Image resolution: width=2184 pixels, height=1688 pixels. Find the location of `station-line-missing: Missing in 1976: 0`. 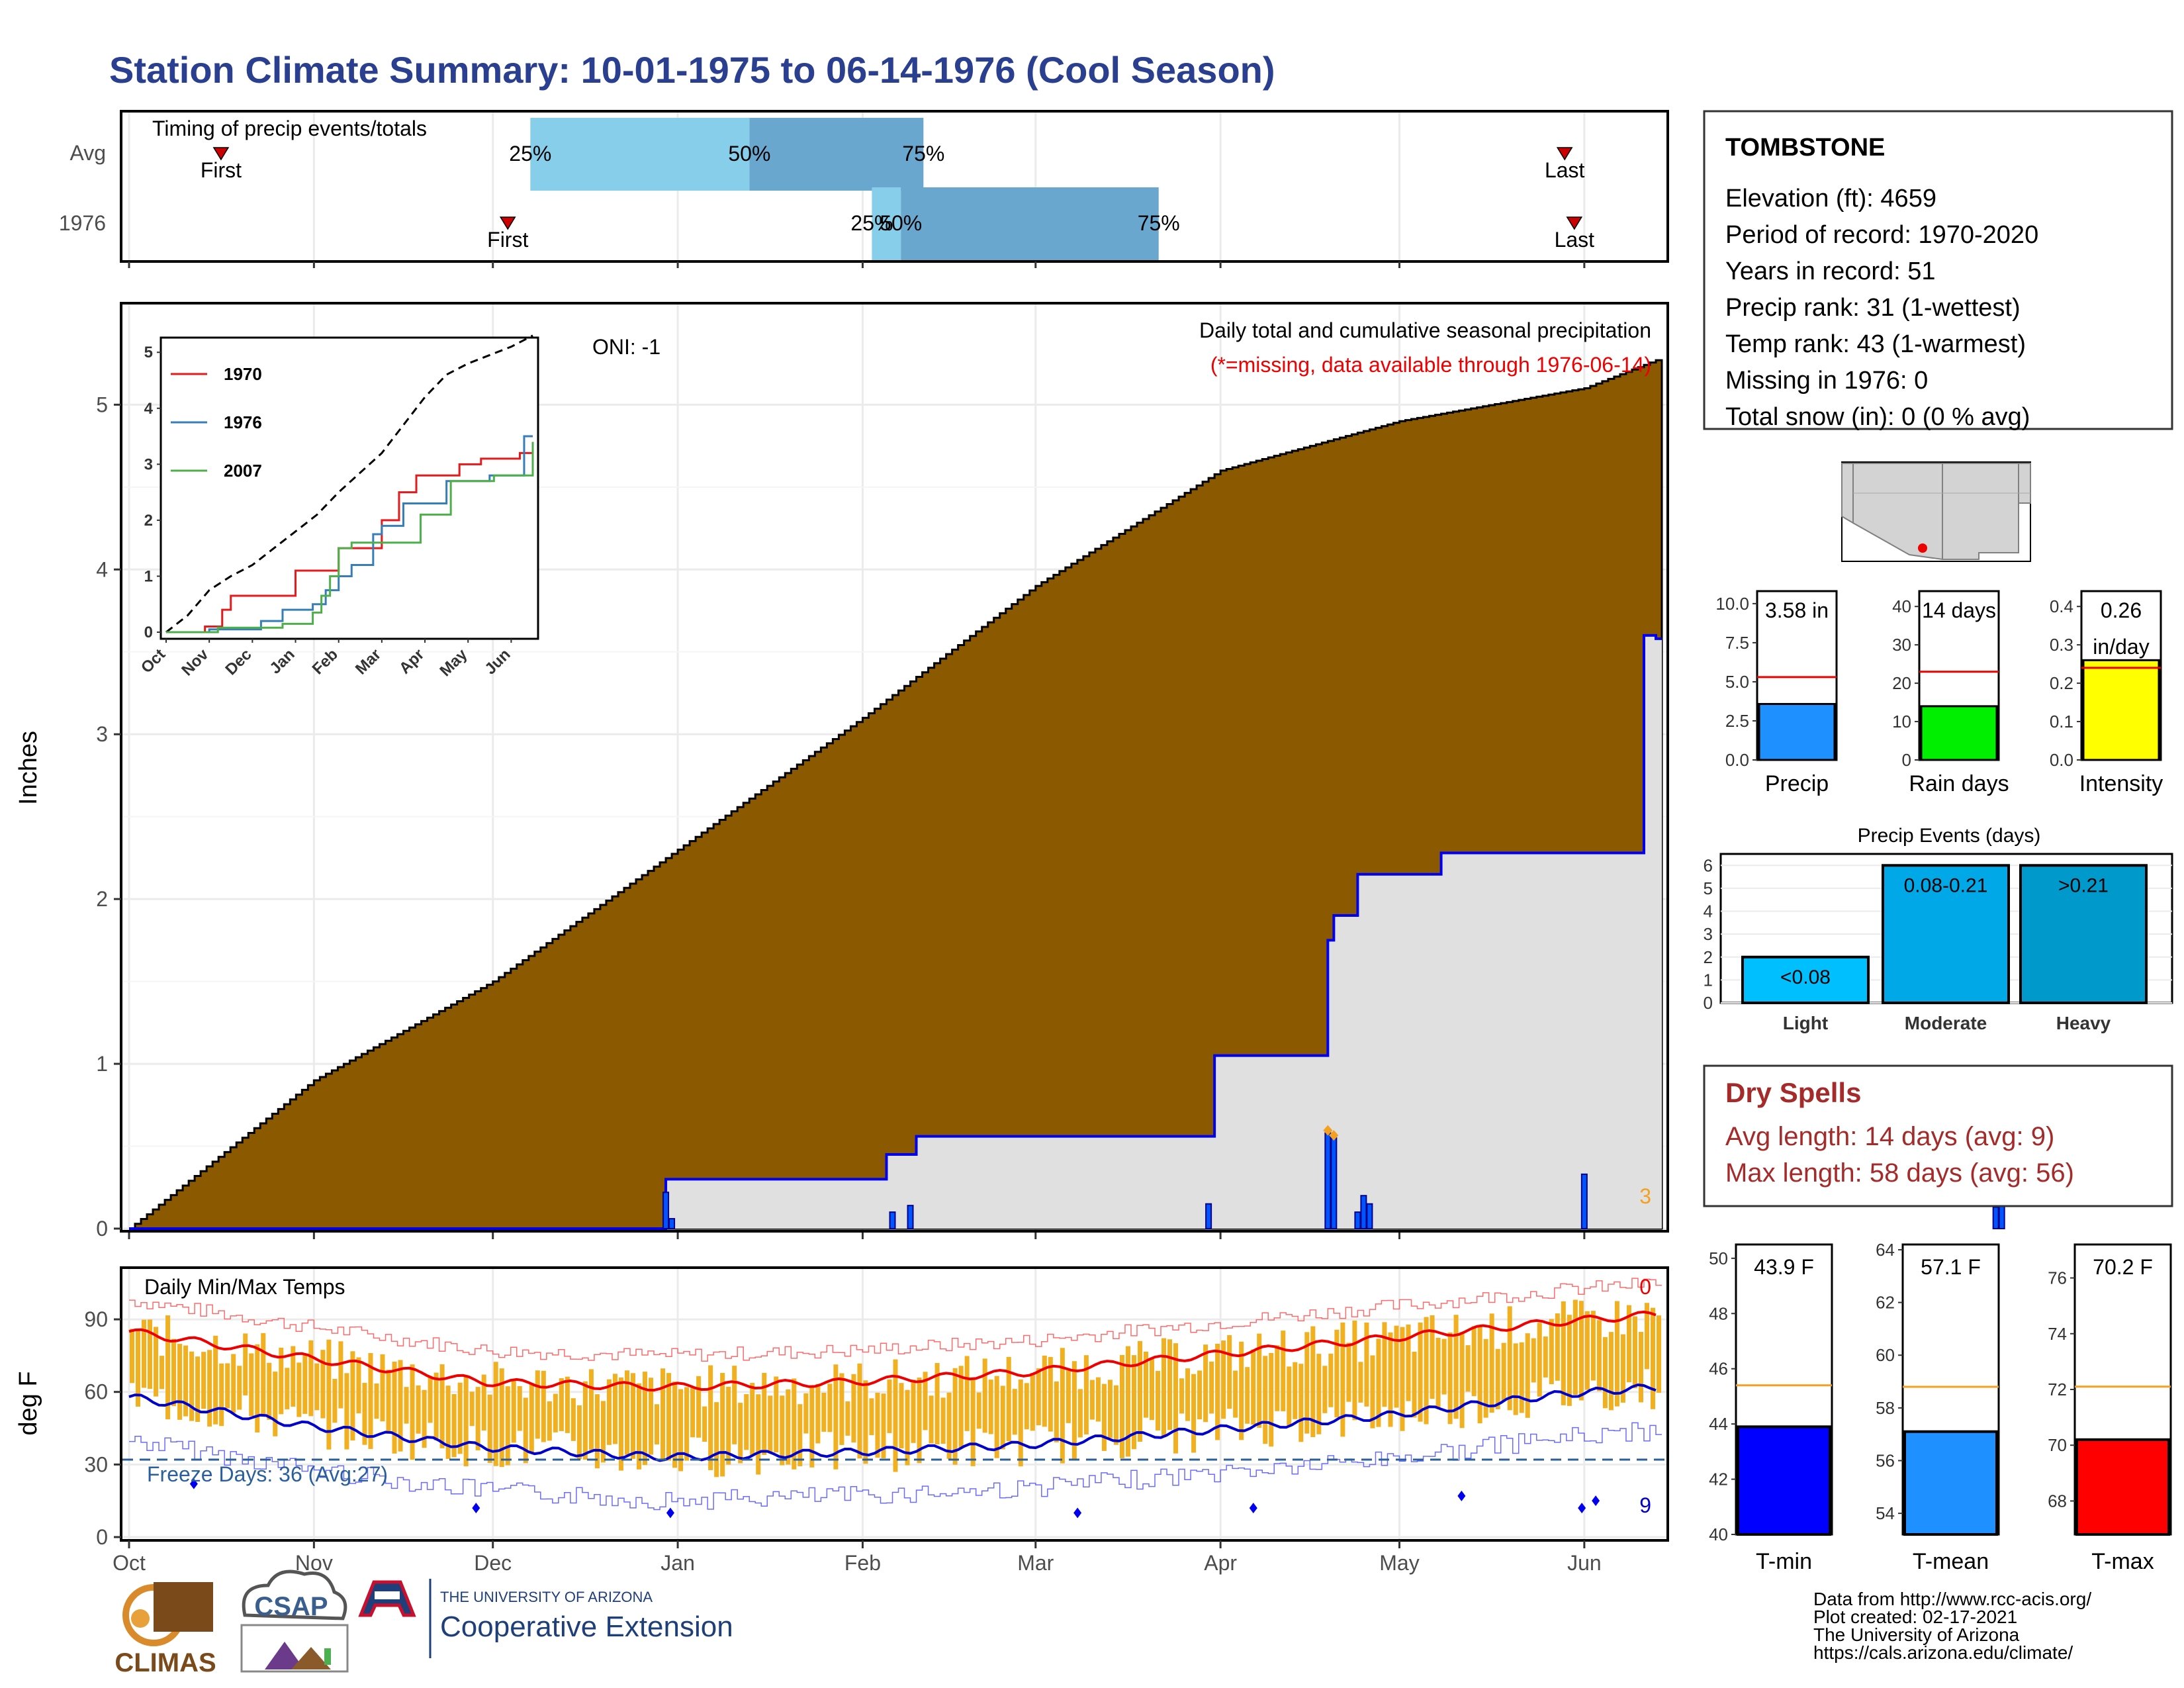

station-line-missing: Missing in 1976: 0 is located at coordinates (1826, 381).